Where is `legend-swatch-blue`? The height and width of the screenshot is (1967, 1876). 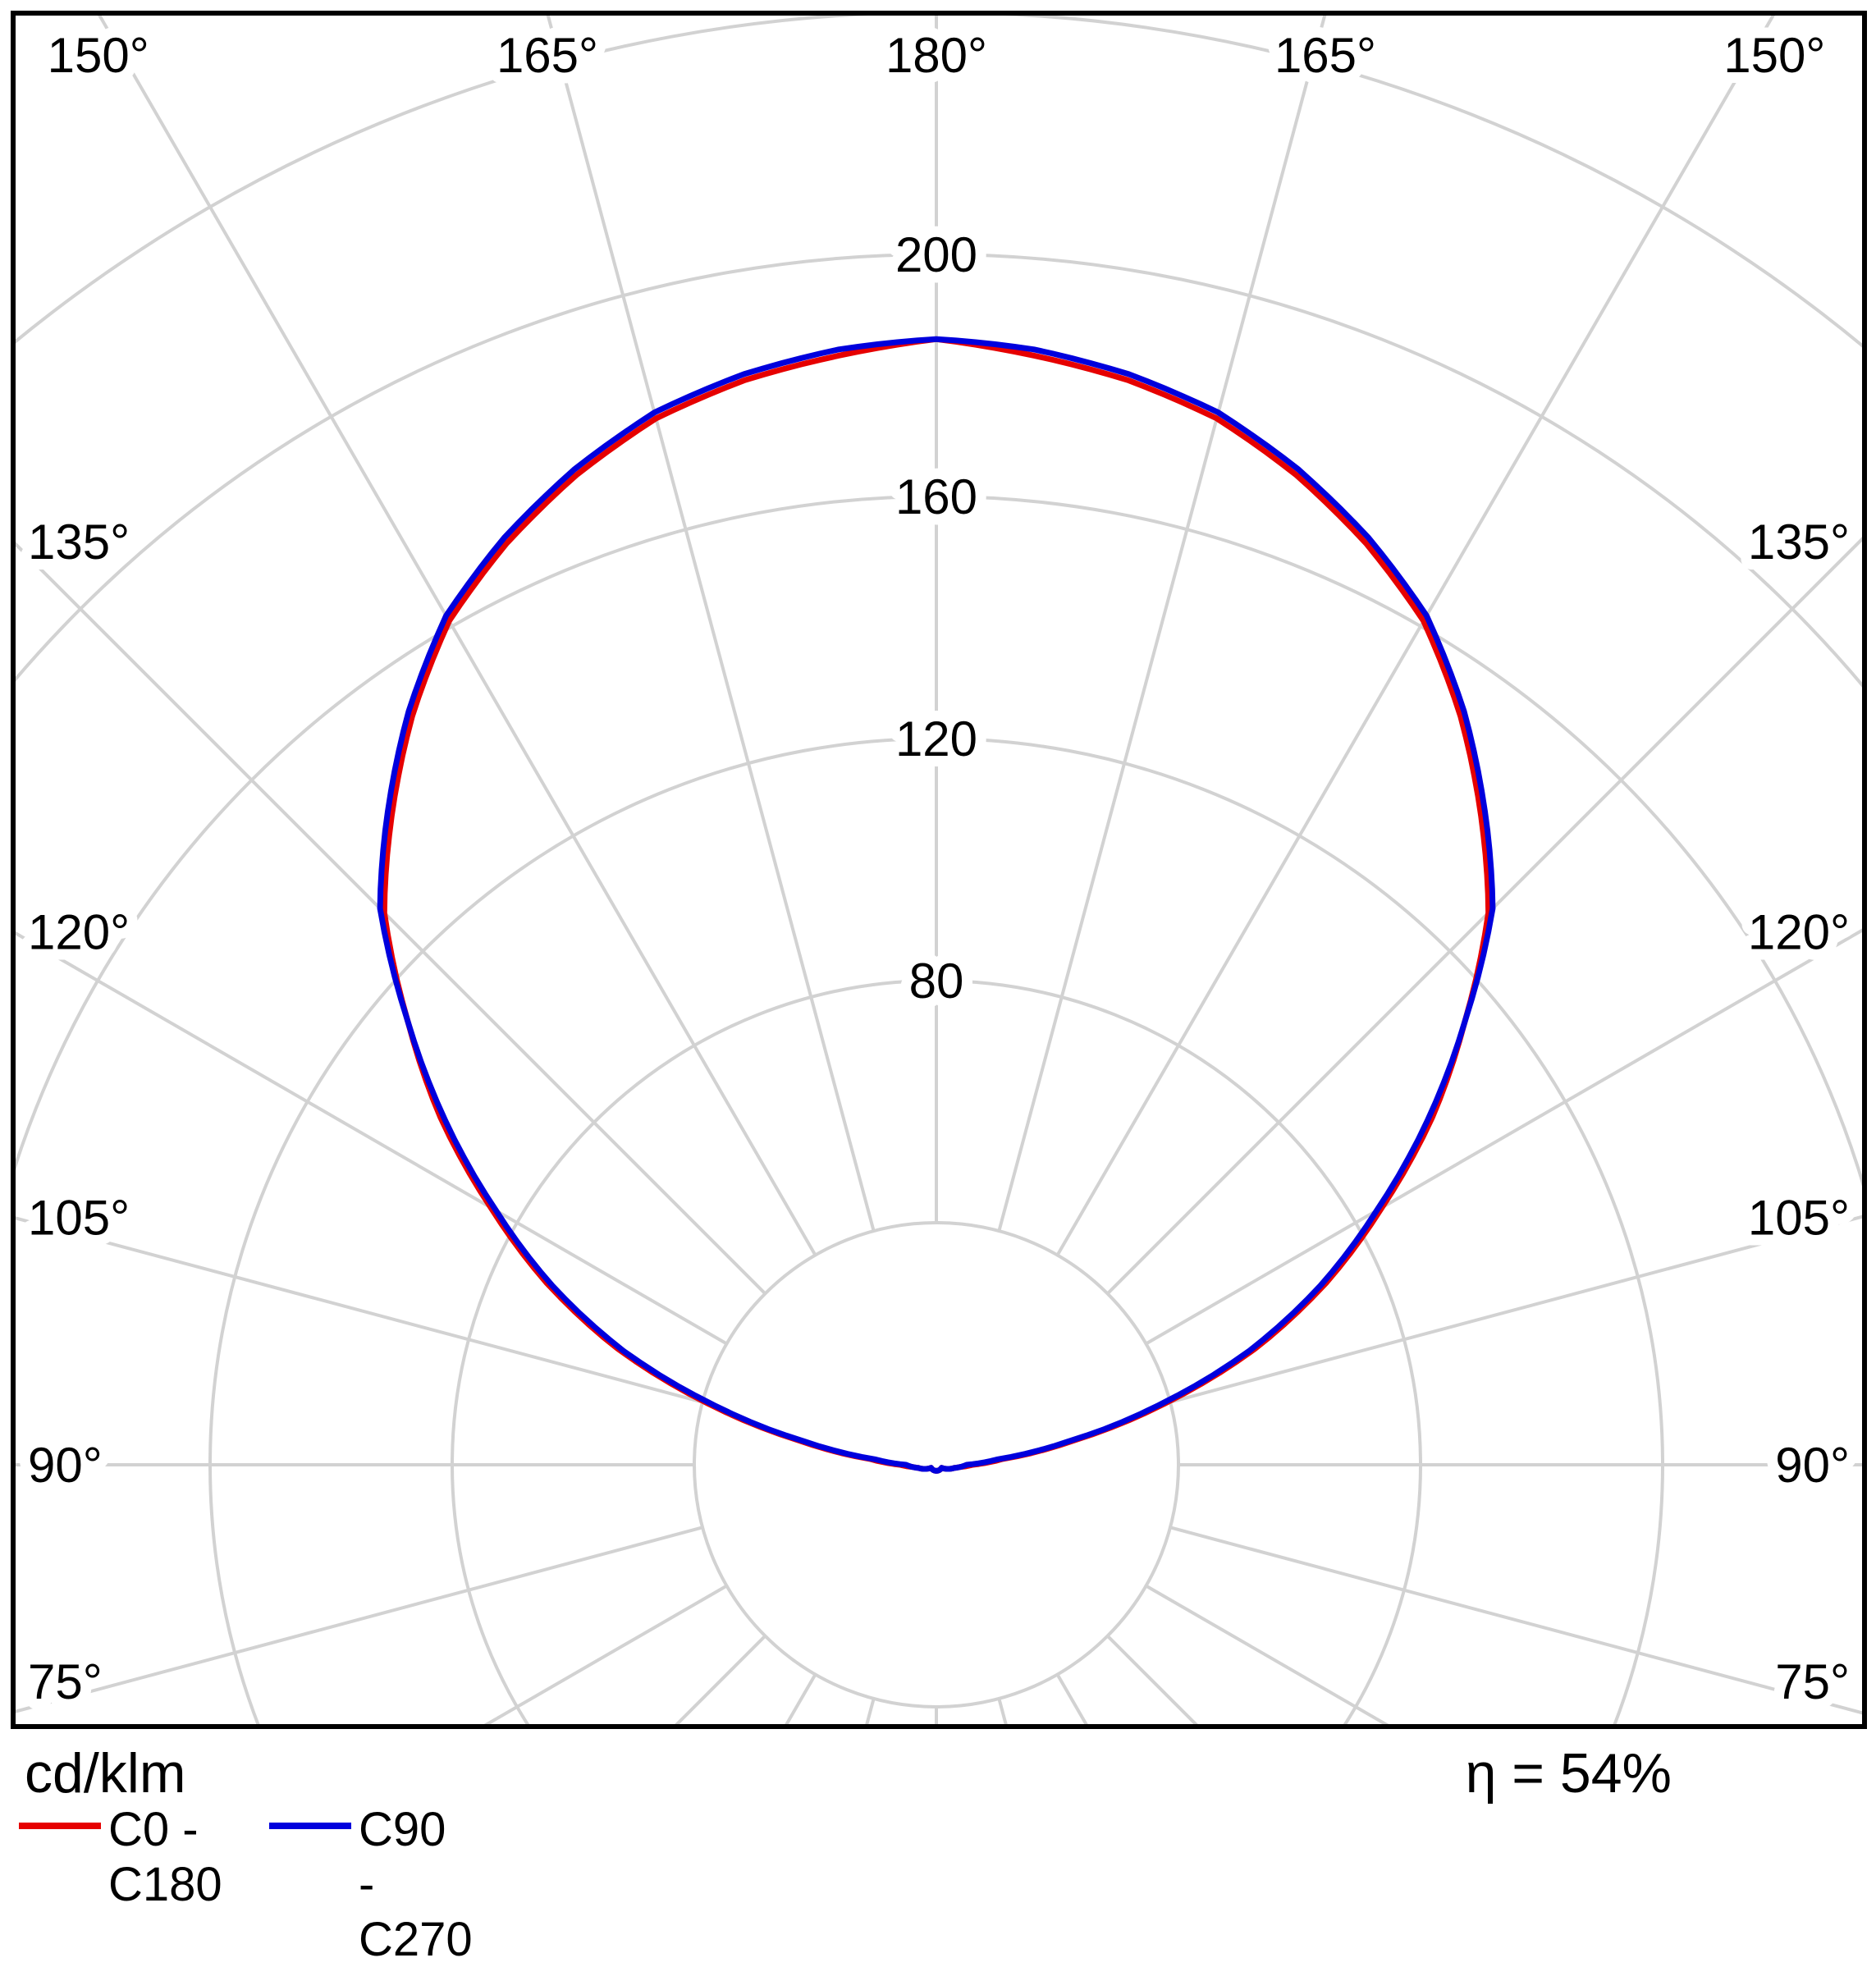 legend-swatch-blue is located at coordinates (310, 1826).